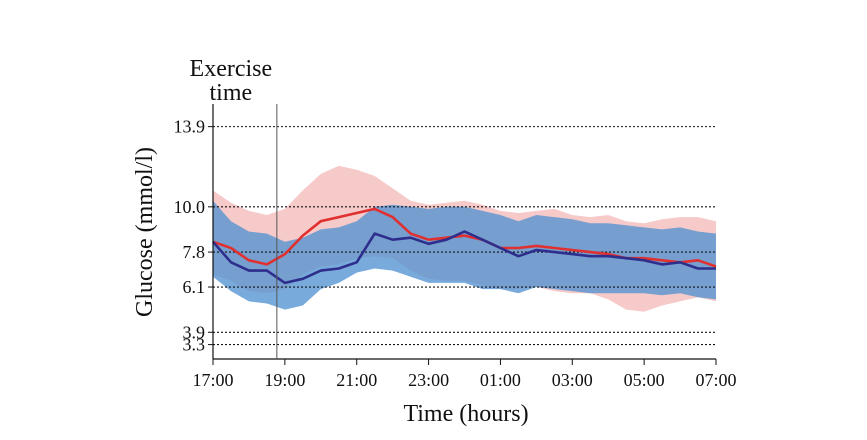  I want to click on y-tick-label: 3.9, so click(194, 332).